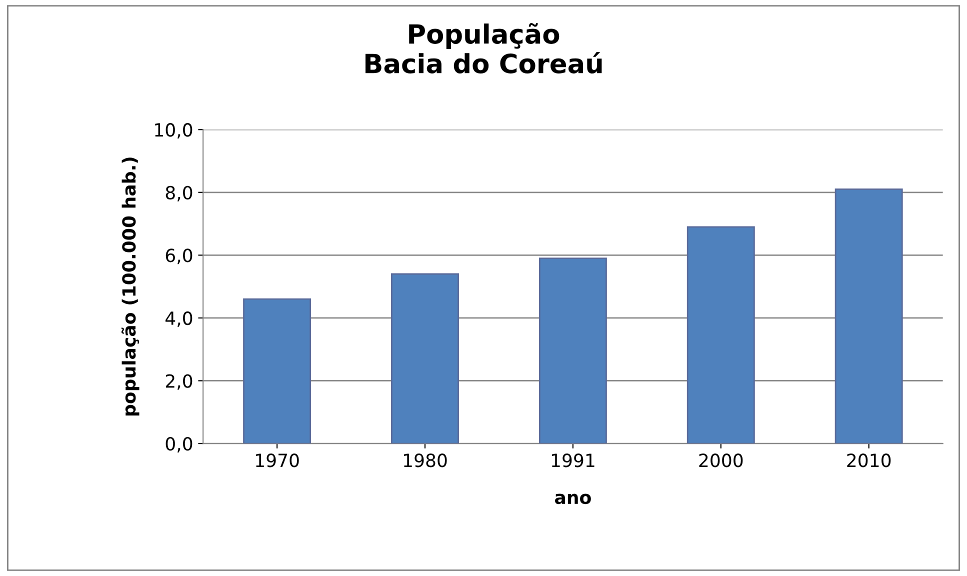 This screenshot has width=967, height=576. What do you see at coordinates (573, 461) in the screenshot?
I see `x-tick-label: 1991` at bounding box center [573, 461].